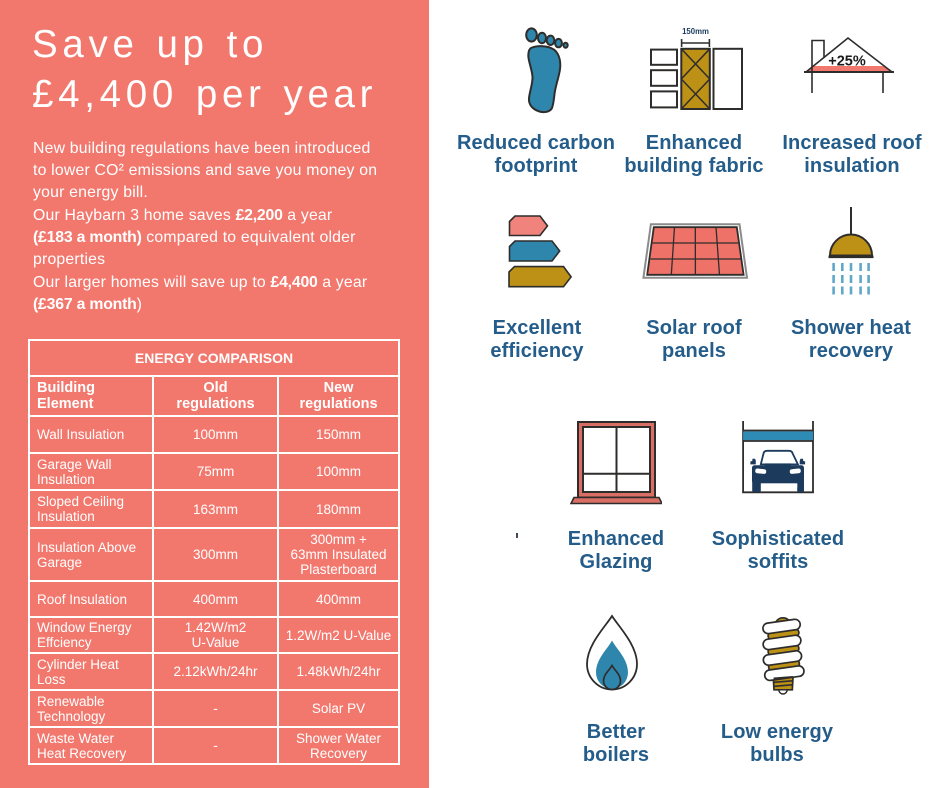 The width and height of the screenshot is (940, 788). I want to click on svg-text: +25%, so click(847, 62).